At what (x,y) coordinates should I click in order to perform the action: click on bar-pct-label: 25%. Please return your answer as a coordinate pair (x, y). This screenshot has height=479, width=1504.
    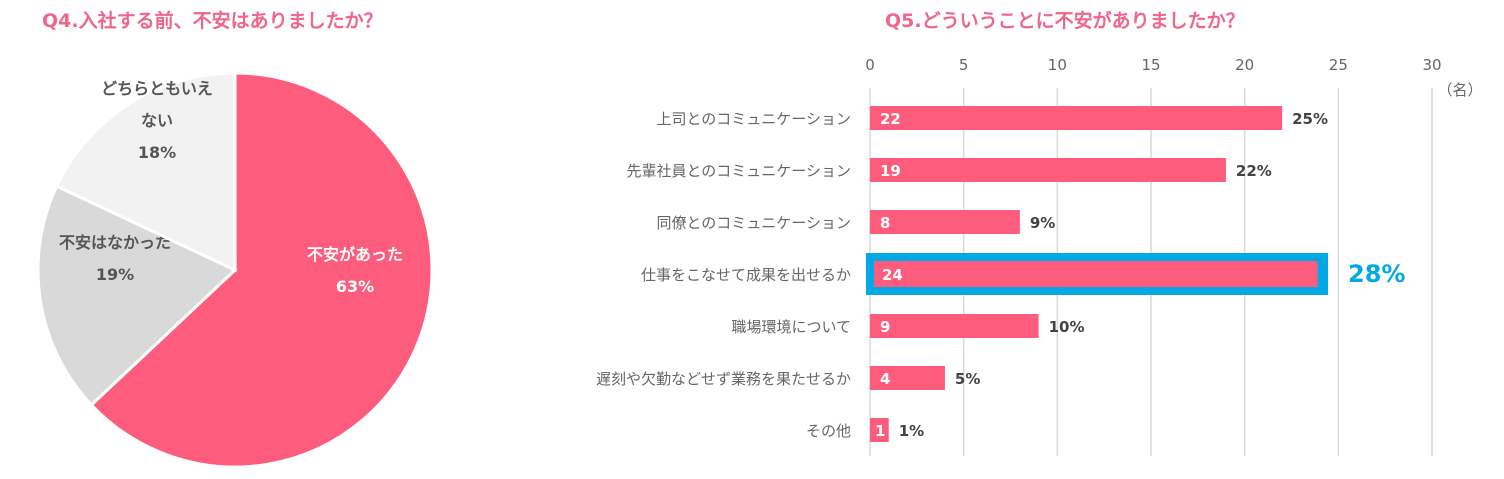
    Looking at the image, I should click on (1310, 119).